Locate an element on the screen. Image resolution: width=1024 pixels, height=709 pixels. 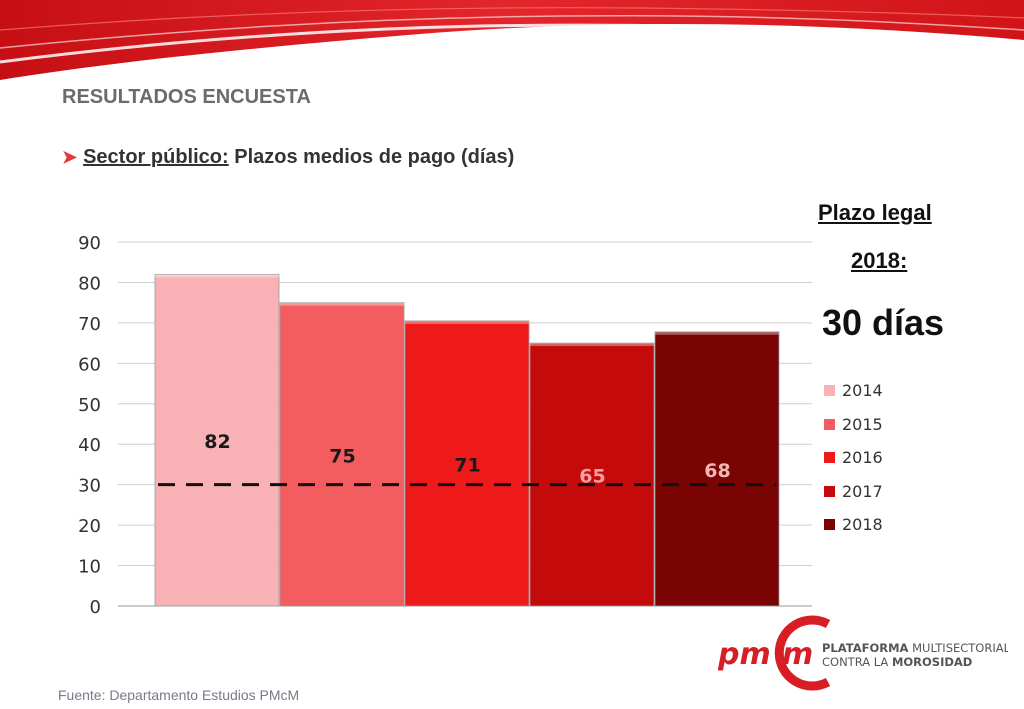
bar-2016 is located at coordinates (467, 463).